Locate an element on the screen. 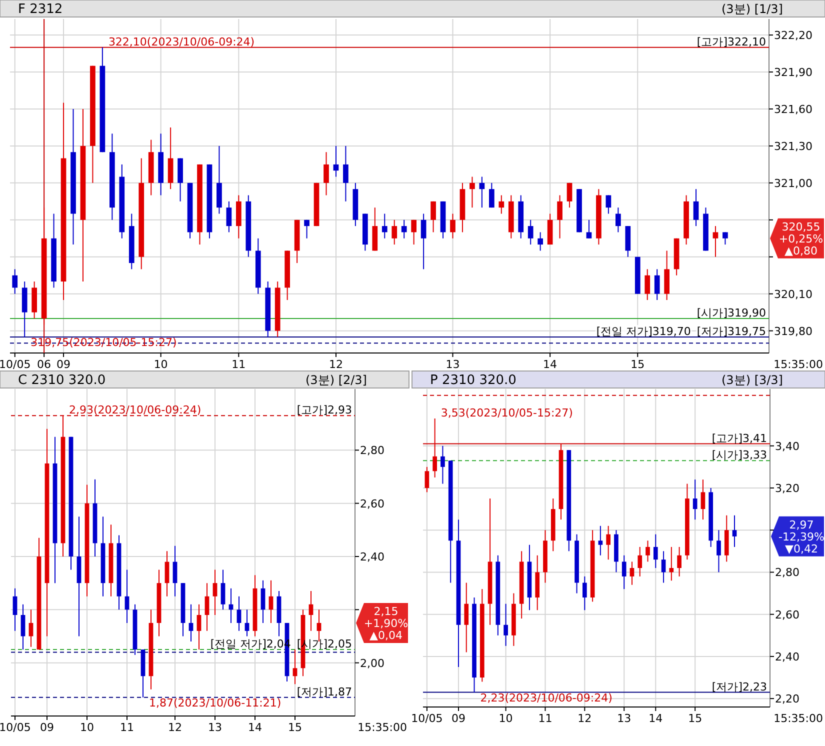 This screenshot has height=746, width=825. text: 2,97 -12,39% ▼0,42 is located at coordinates (801, 537).